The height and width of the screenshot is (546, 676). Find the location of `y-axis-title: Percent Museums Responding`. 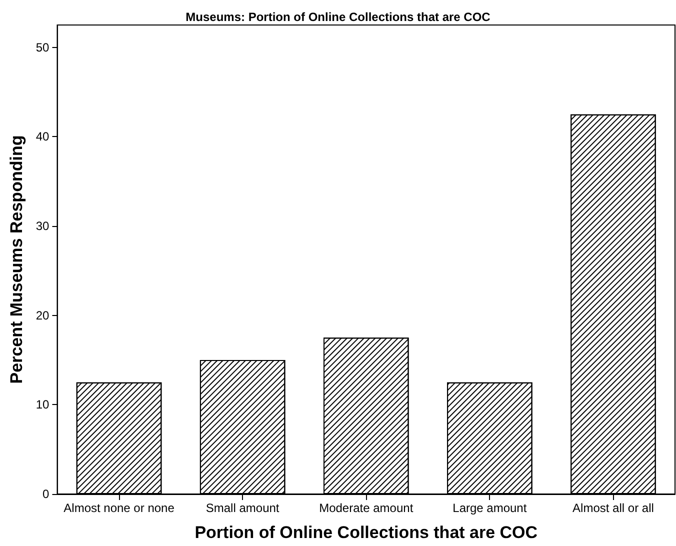

y-axis-title: Percent Museums Responding is located at coordinates (16, 259).